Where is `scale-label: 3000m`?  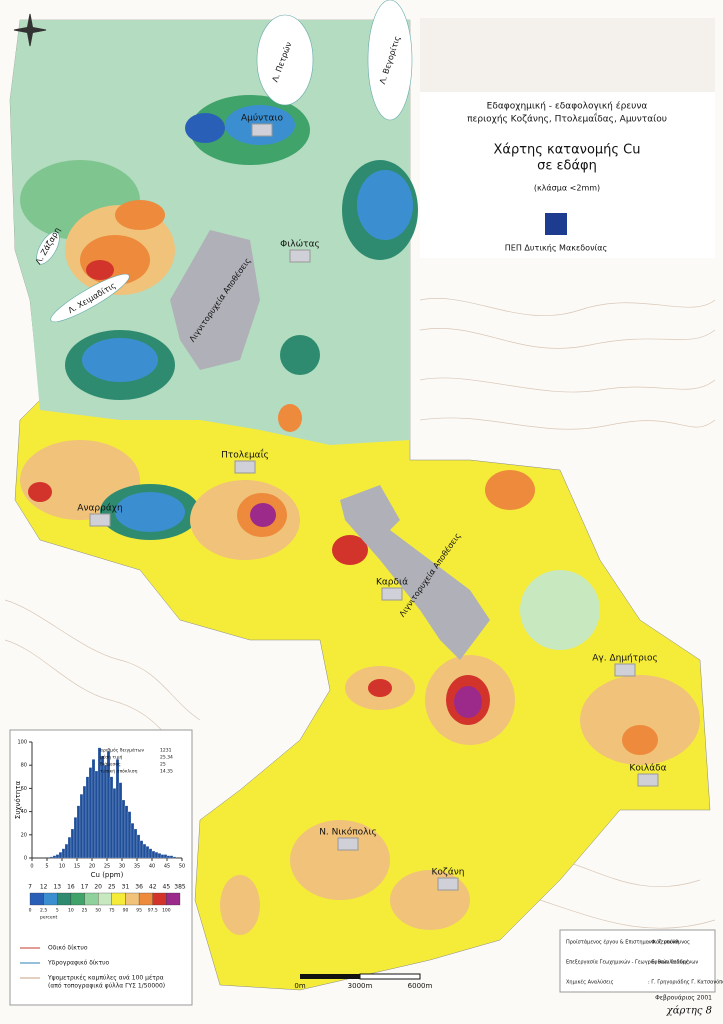 scale-label: 3000m is located at coordinates (360, 986).